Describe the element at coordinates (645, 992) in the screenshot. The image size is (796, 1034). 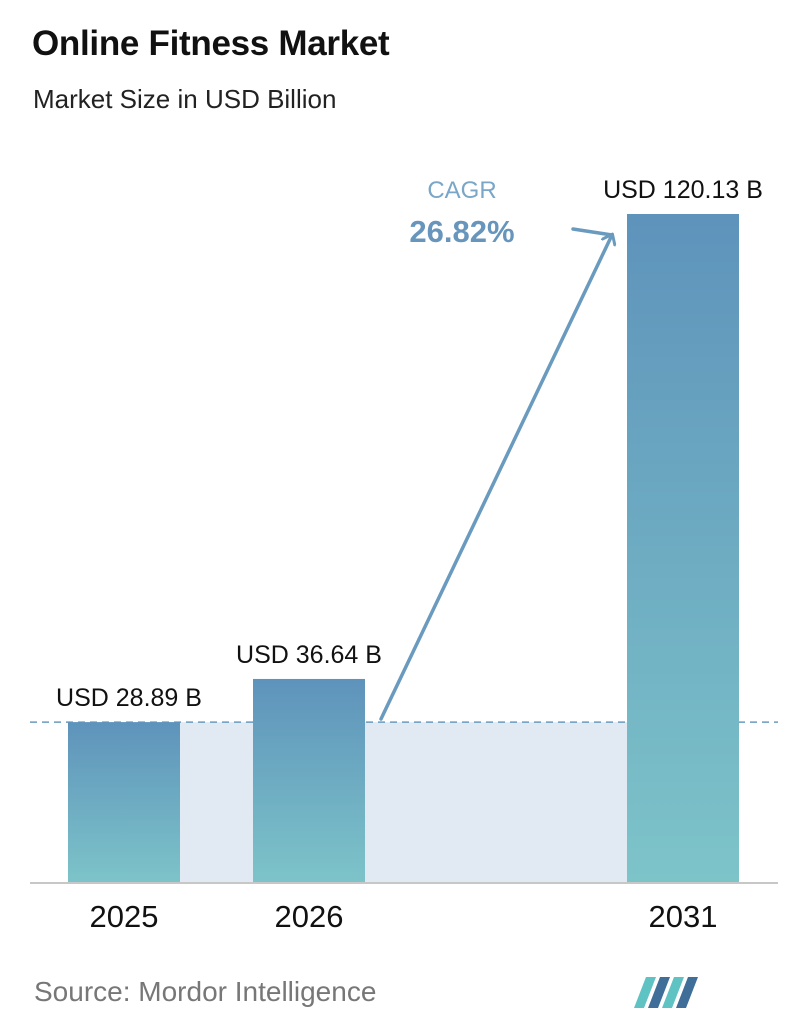
I see `logo-left-shape` at that location.